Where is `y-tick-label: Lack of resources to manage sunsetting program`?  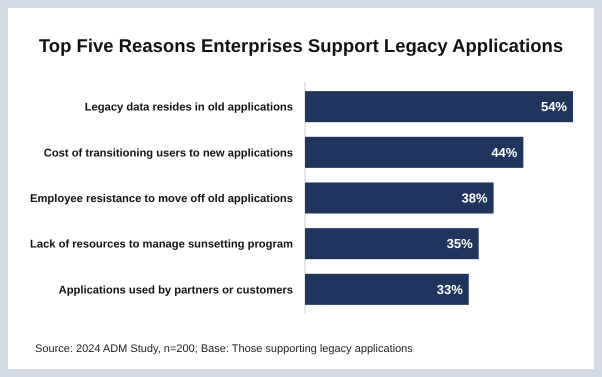
y-tick-label: Lack of resources to manage sunsetting program is located at coordinates (162, 244).